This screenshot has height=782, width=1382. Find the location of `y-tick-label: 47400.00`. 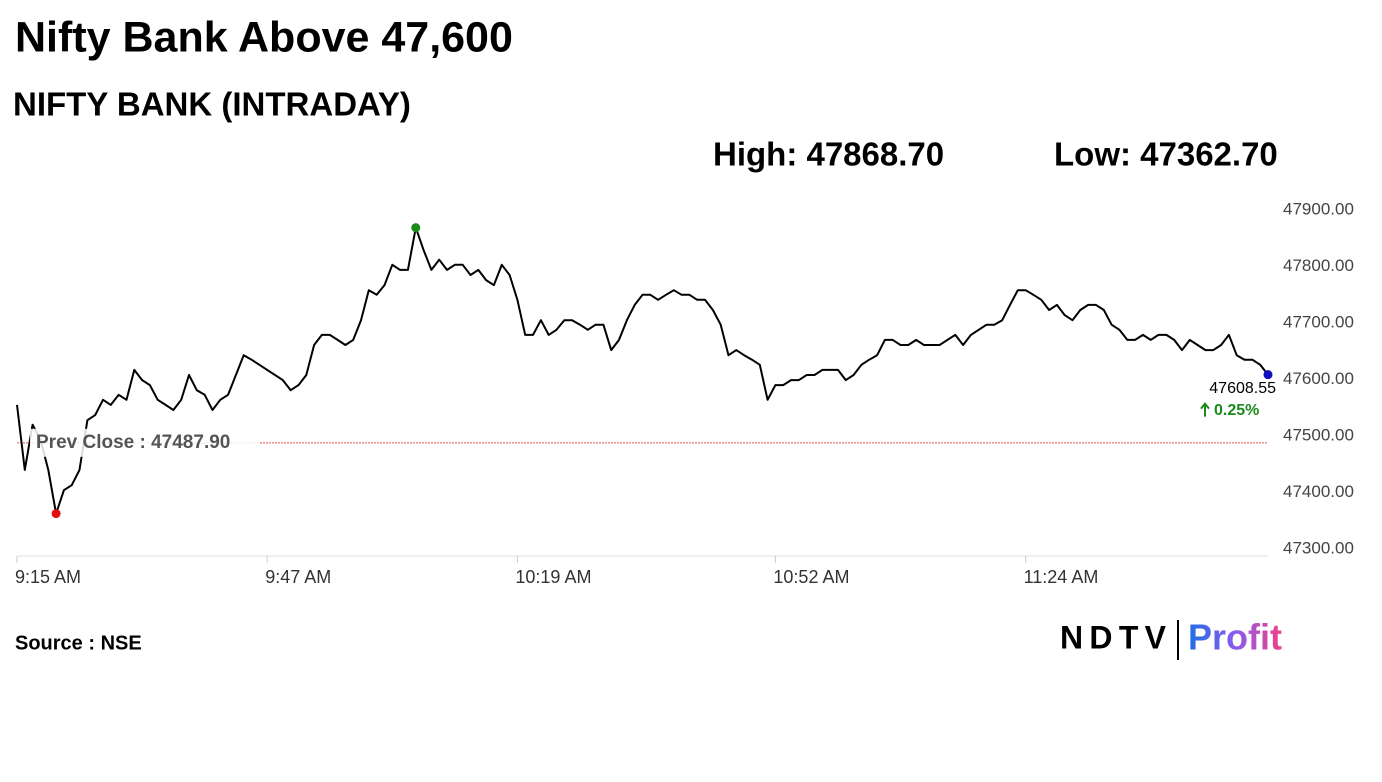

y-tick-label: 47400.00 is located at coordinates (1318, 491).